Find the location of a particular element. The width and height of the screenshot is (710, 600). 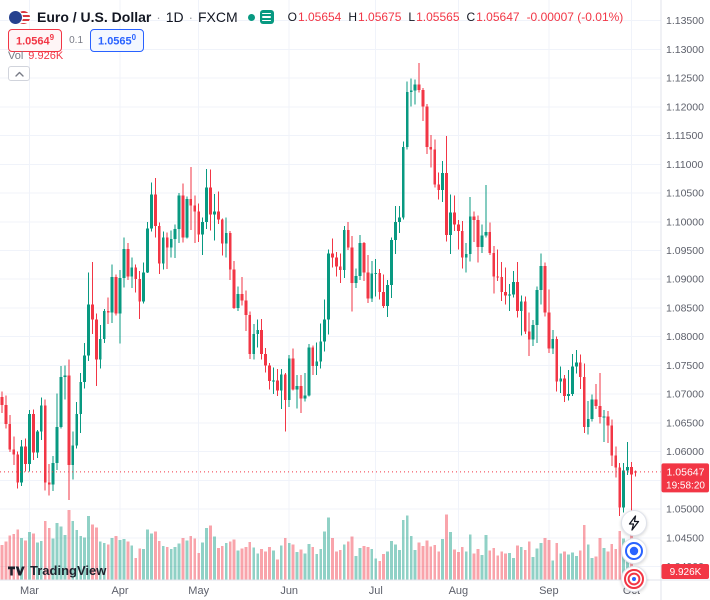

price-tick-label: 1.13000 is located at coordinates (685, 50).